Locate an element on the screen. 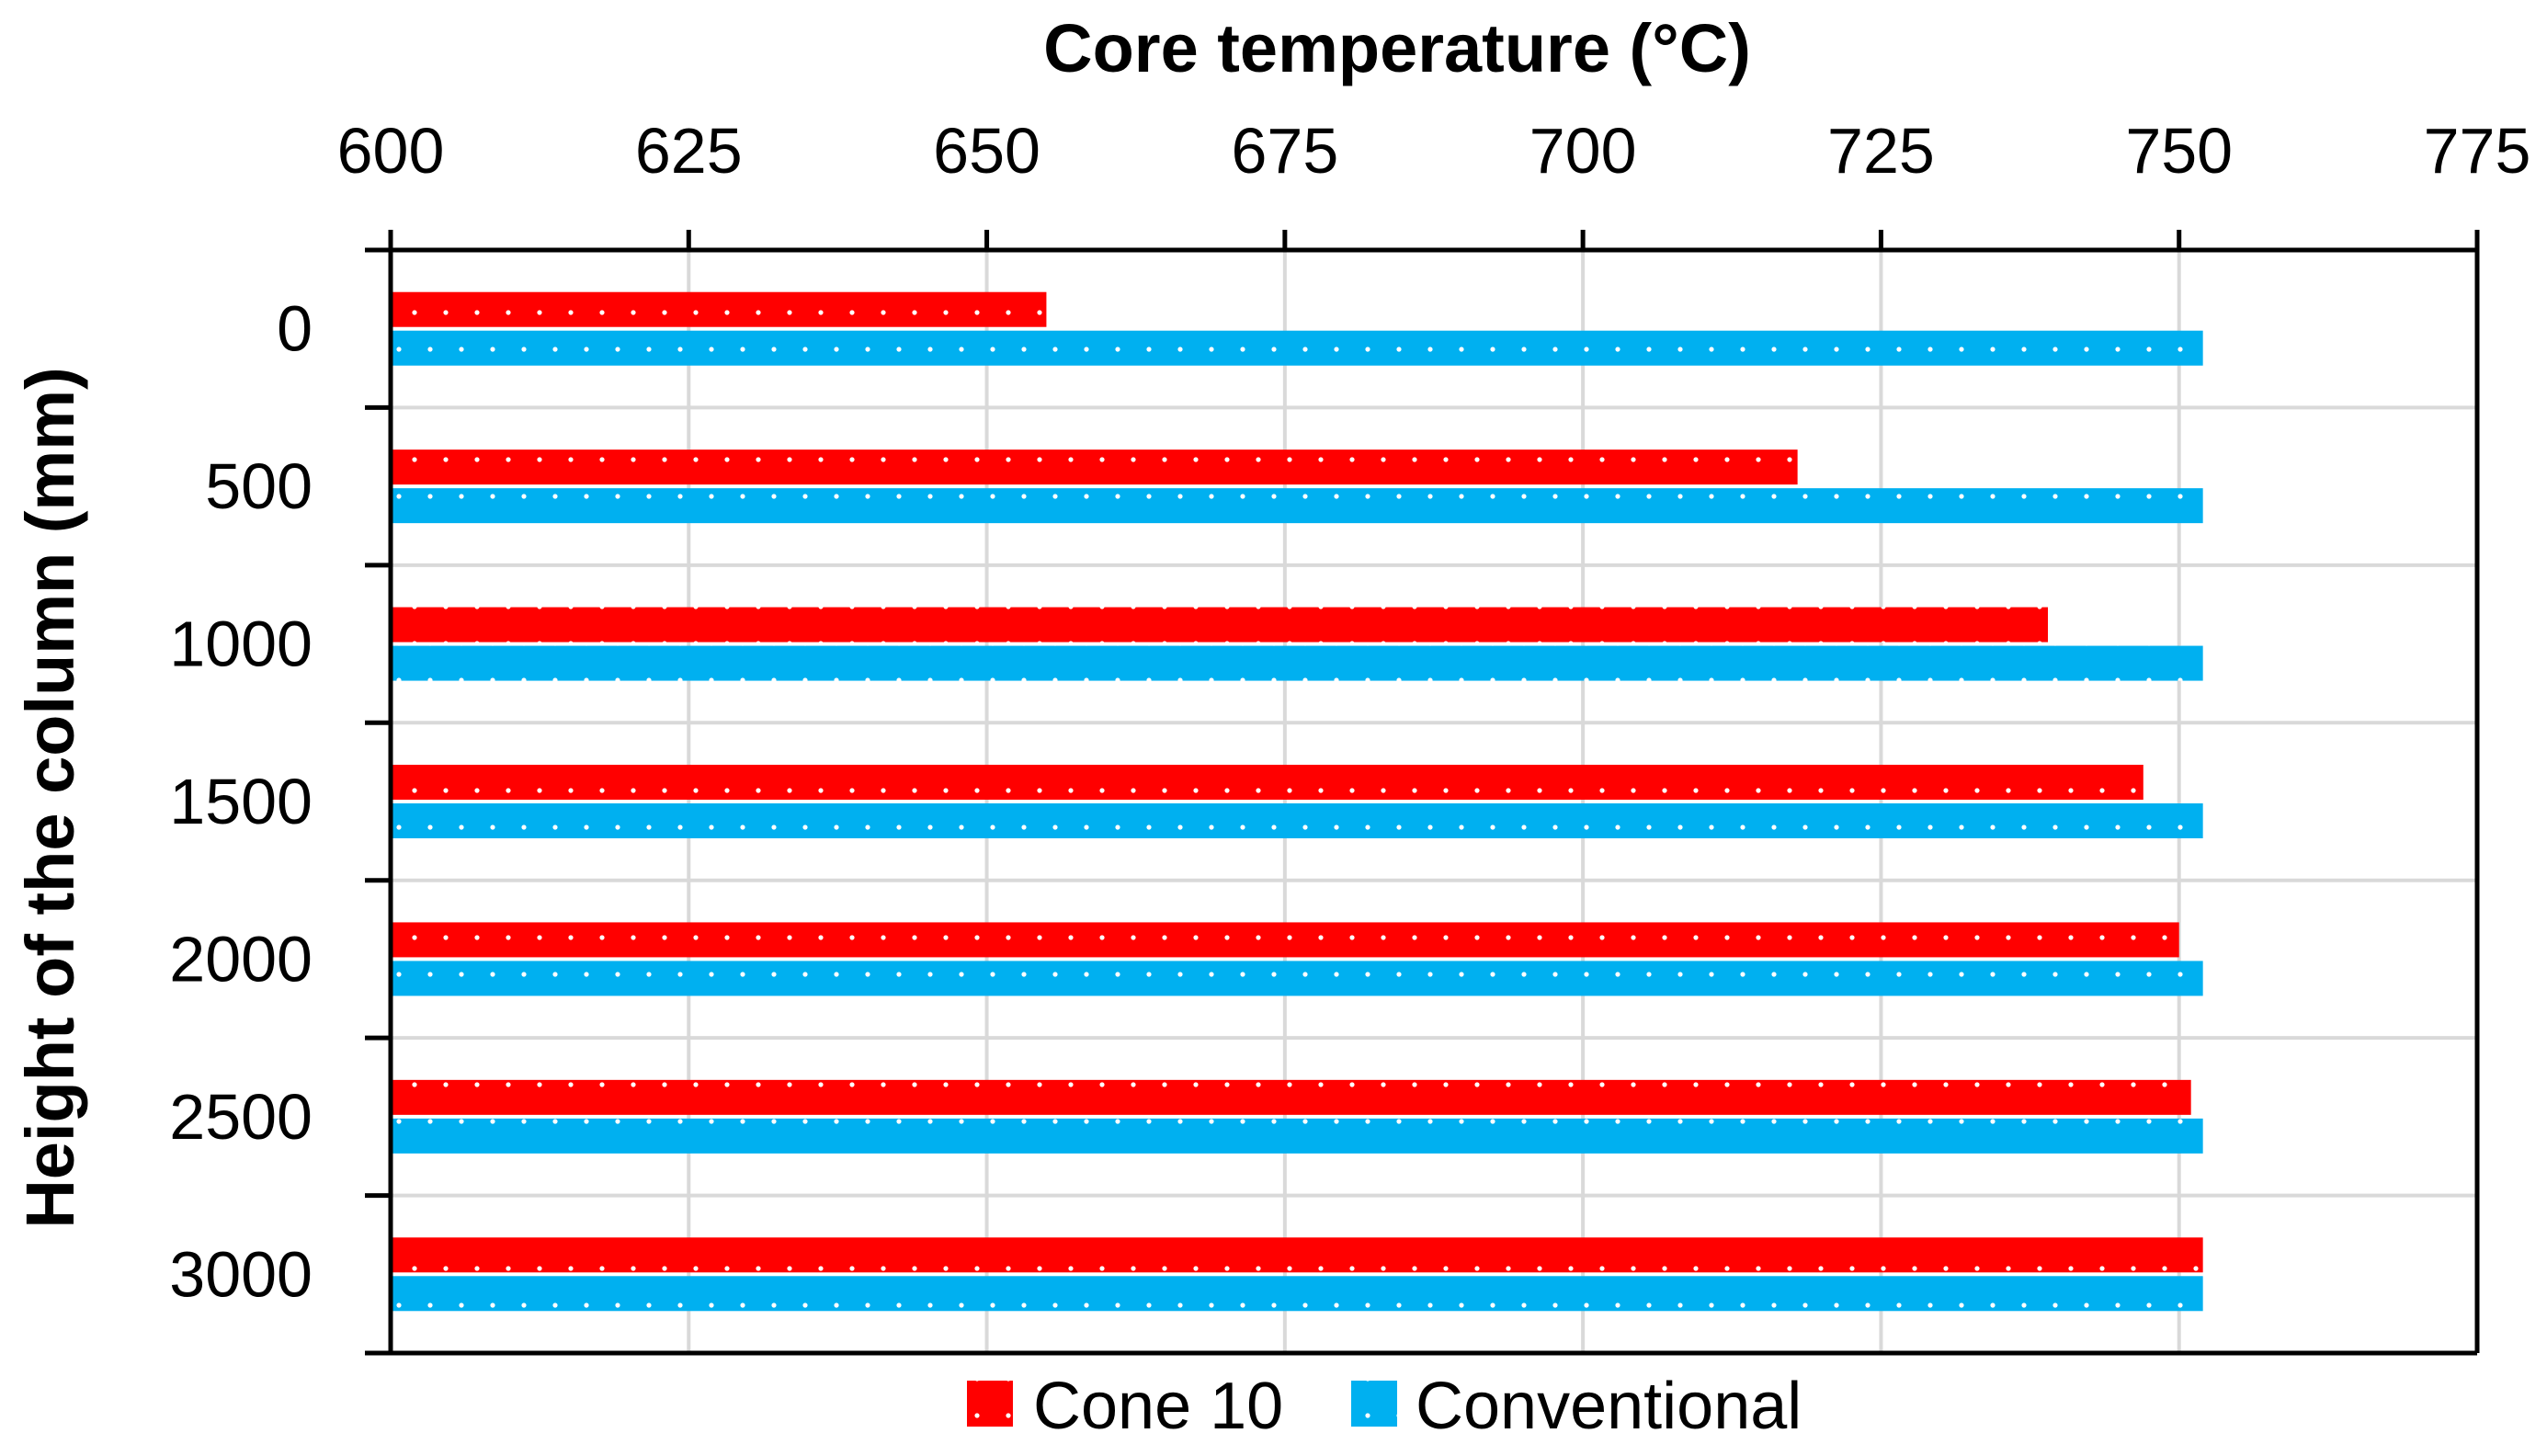 The width and height of the screenshot is (2547, 1456). x-tick-label: 775 is located at coordinates (2477, 151).